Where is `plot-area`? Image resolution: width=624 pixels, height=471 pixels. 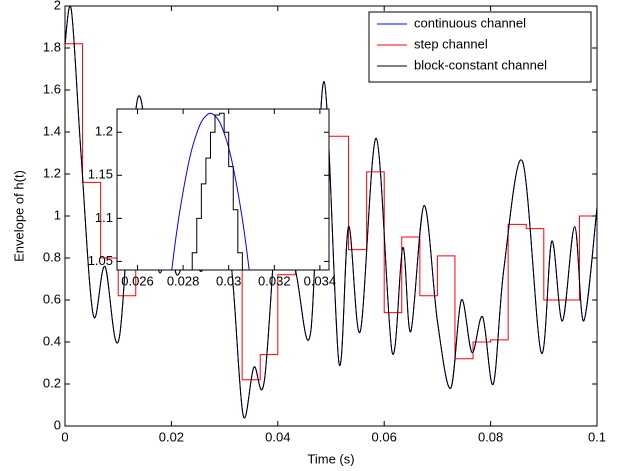 plot-area is located at coordinates (223, 189).